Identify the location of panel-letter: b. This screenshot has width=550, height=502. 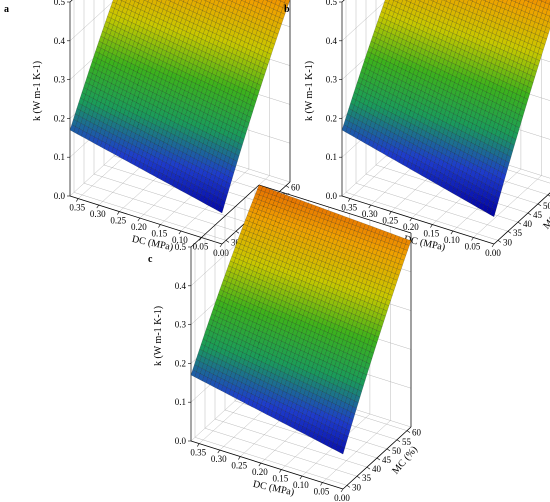
(287, 9).